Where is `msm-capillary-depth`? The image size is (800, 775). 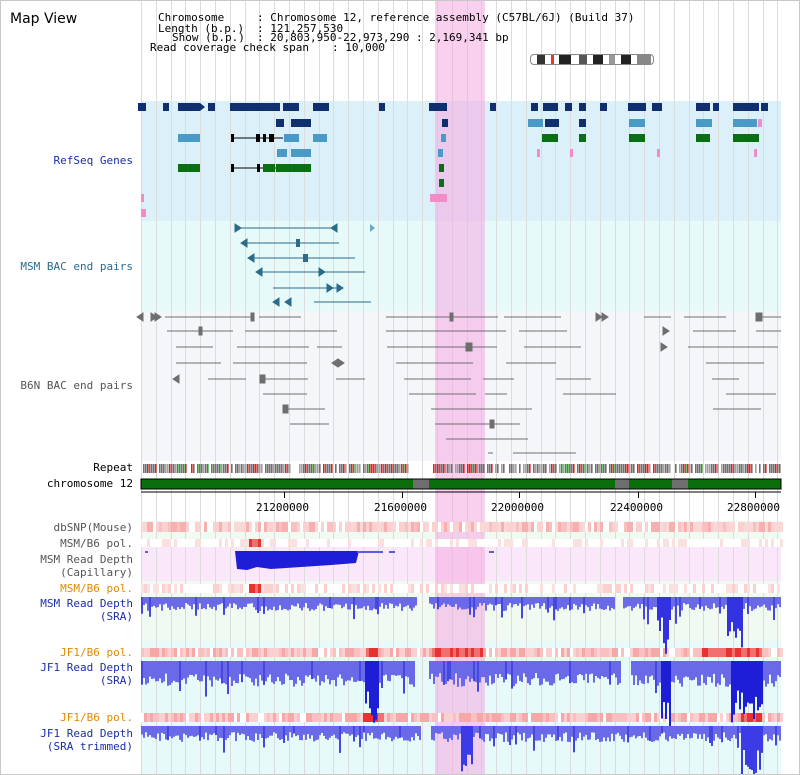 msm-capillary-depth is located at coordinates (319, 560).